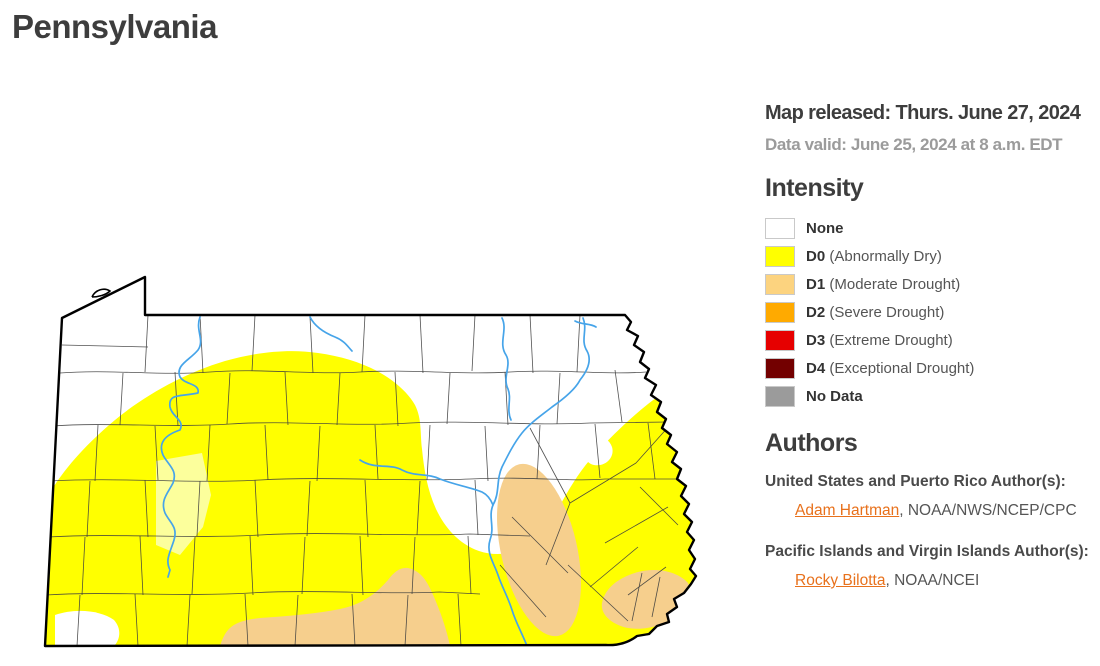  What do you see at coordinates (780, 396) in the screenshot?
I see `nodata-swatch` at bounding box center [780, 396].